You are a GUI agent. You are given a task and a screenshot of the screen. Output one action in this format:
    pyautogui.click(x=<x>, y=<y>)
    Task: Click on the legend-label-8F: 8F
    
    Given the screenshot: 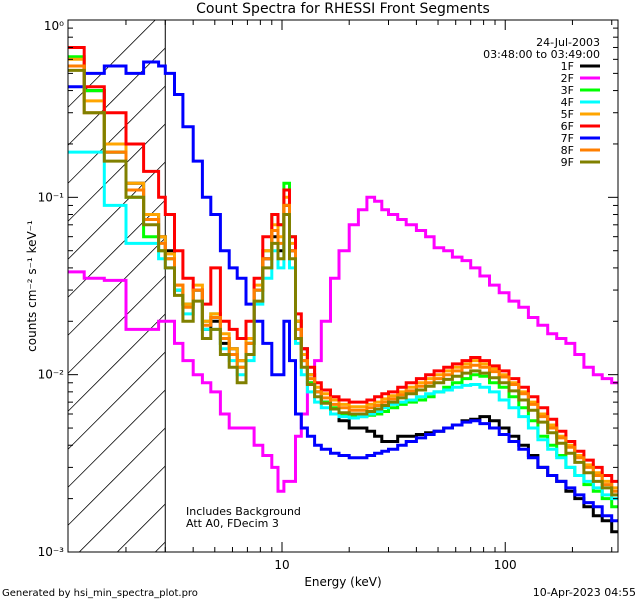 What is the action you would take?
    pyautogui.click(x=567, y=150)
    